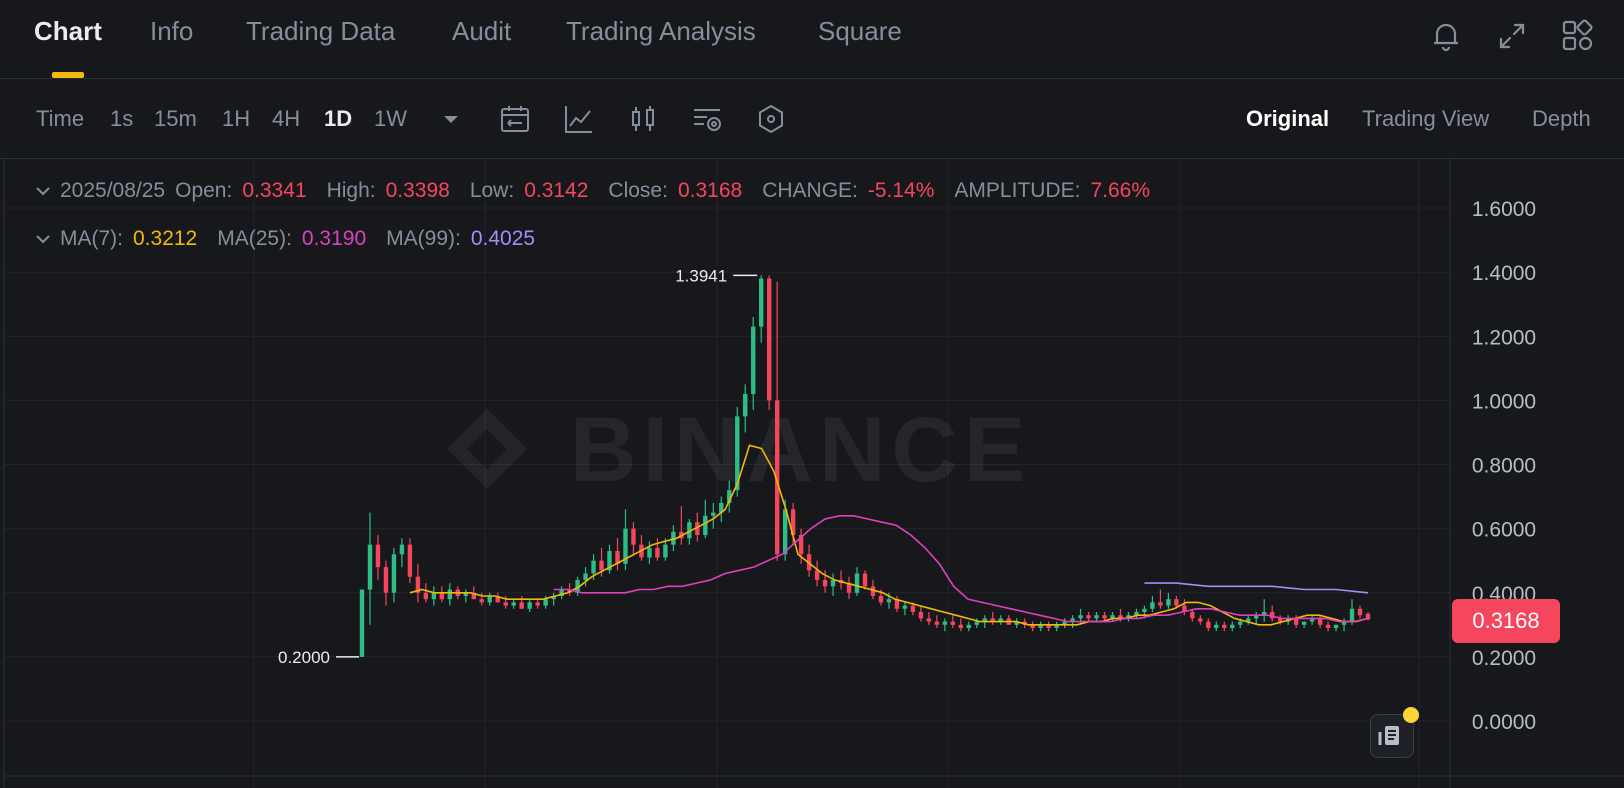  Describe the element at coordinates (771, 119) in the screenshot. I see `hexagon-icon` at that location.